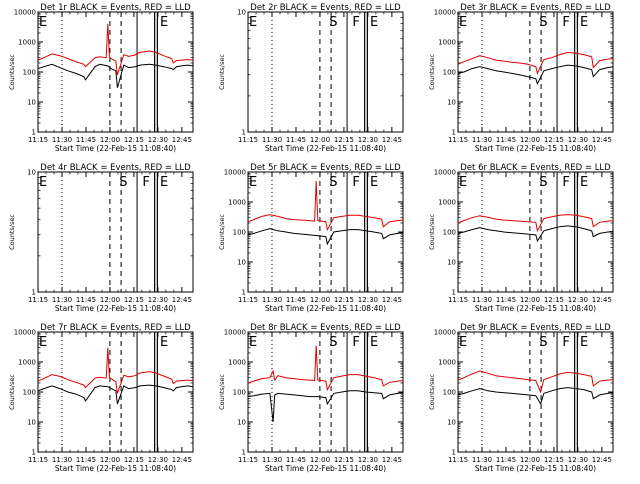  What do you see at coordinates (535, 328) in the screenshot?
I see `chart-title: Det 9r BLACK = Events, RED = LLD` at bounding box center [535, 328].